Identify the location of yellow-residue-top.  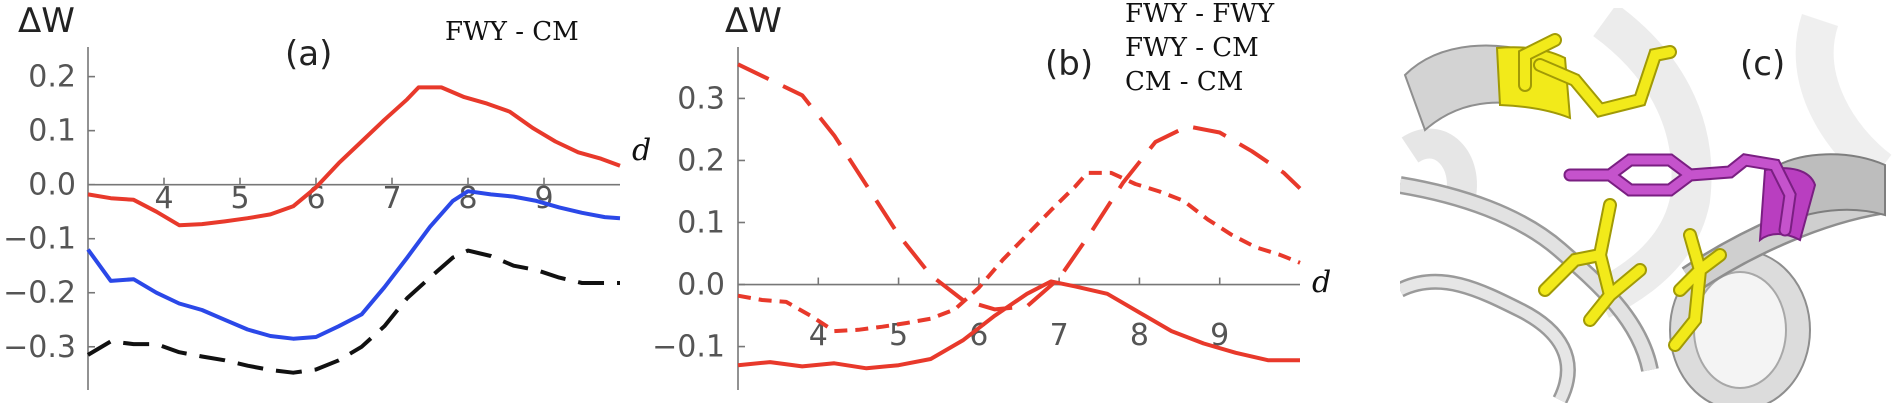
(1597, 75).